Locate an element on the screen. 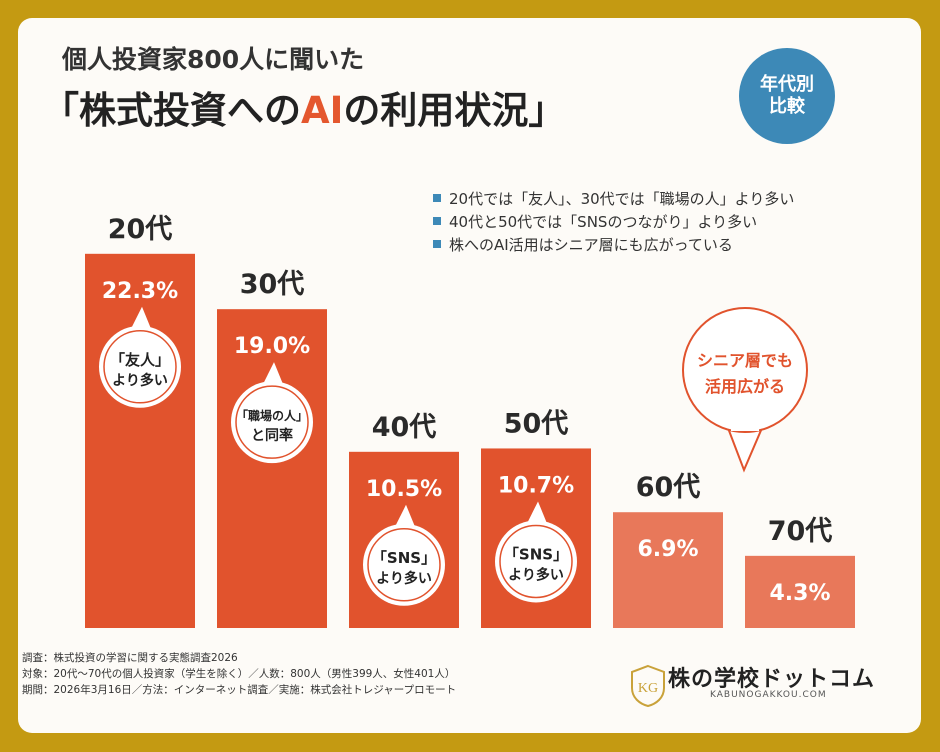 The height and width of the screenshot is (752, 940). logo-mark: KG is located at coordinates (648, 688).